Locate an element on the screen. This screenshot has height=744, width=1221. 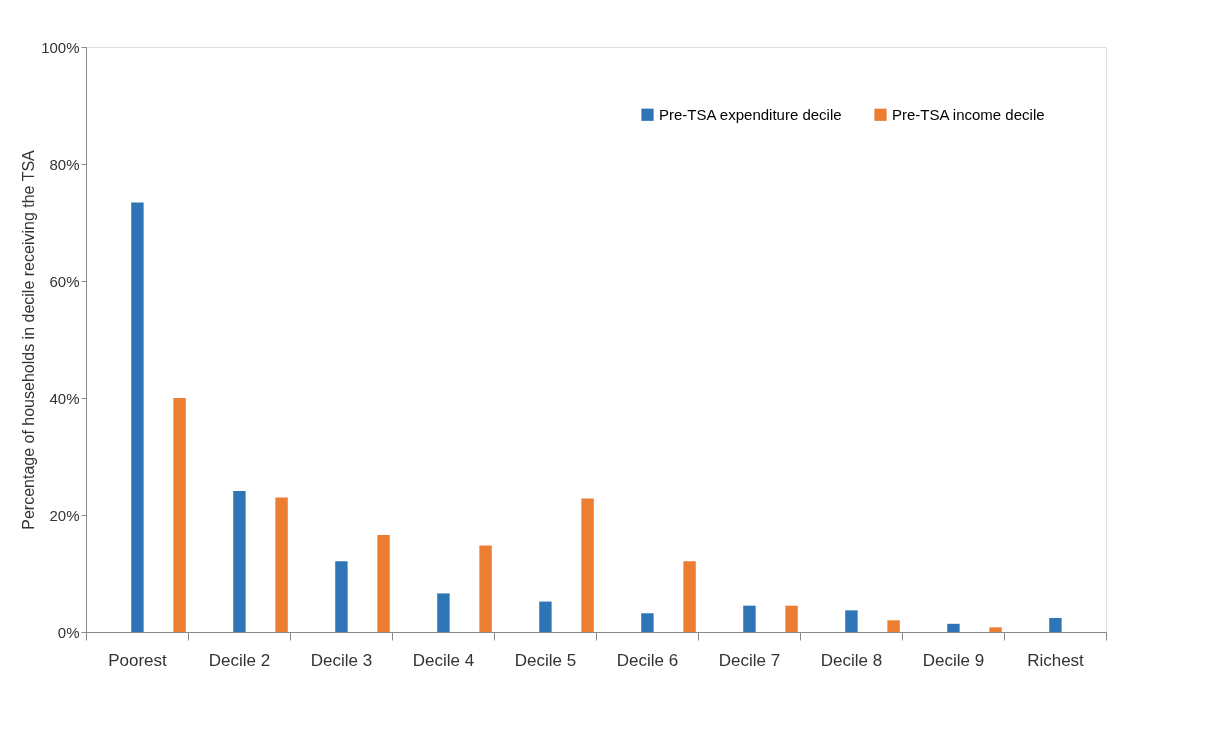
y-tick-label: 40% is located at coordinates (64, 398).